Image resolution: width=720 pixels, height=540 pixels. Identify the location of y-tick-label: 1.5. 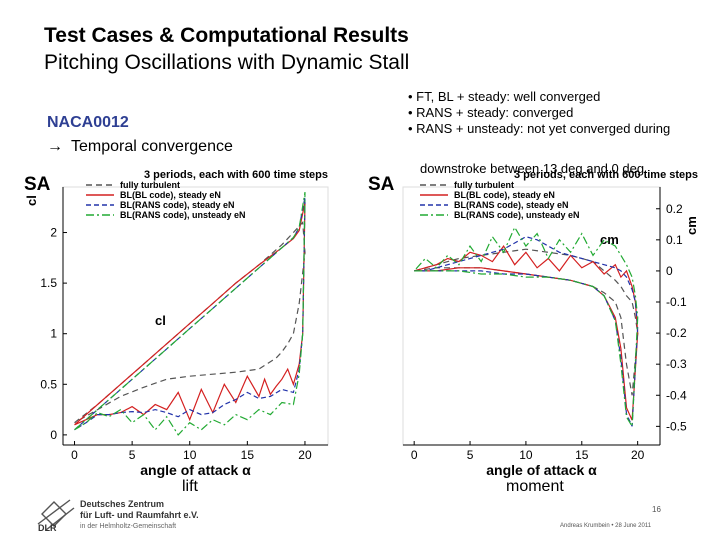
(48, 283).